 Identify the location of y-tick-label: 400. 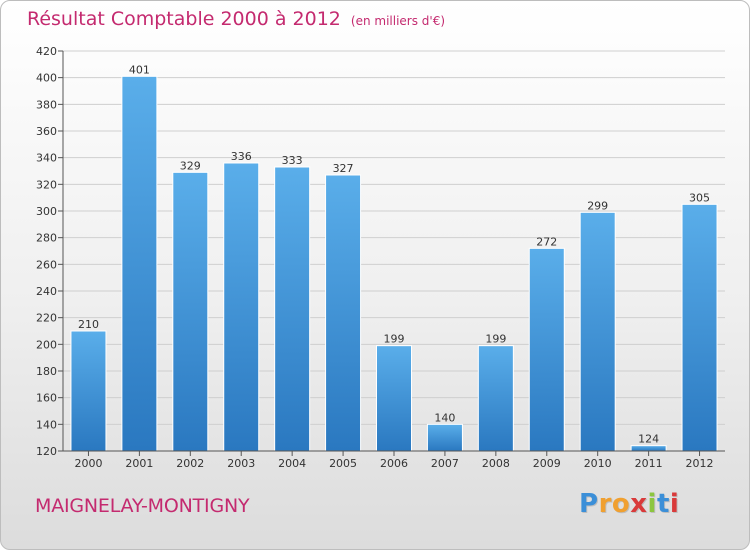
(46, 78).